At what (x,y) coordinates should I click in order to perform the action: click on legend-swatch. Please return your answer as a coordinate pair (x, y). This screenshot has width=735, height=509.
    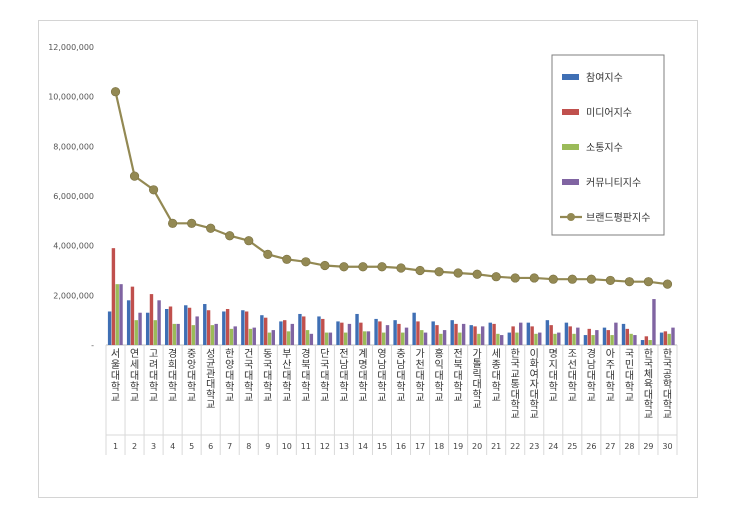
    Looking at the image, I should click on (570, 112).